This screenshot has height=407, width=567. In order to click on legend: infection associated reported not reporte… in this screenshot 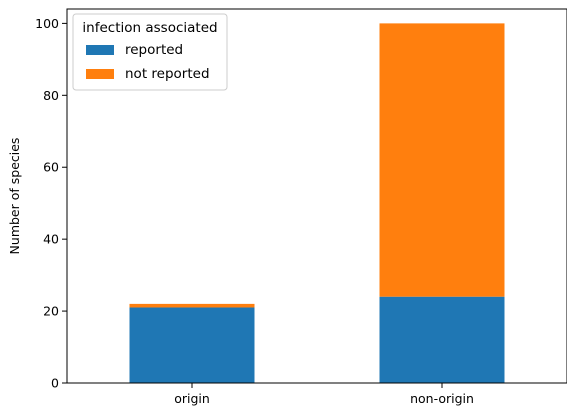, I will do `click(150, 52)`.